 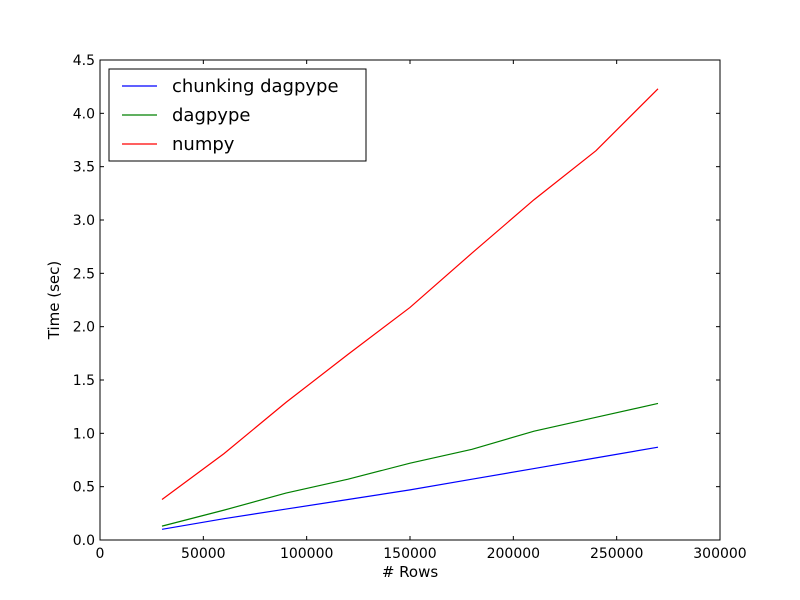 What do you see at coordinates (719, 554) in the screenshot?
I see `x-tick-label: 300000` at bounding box center [719, 554].